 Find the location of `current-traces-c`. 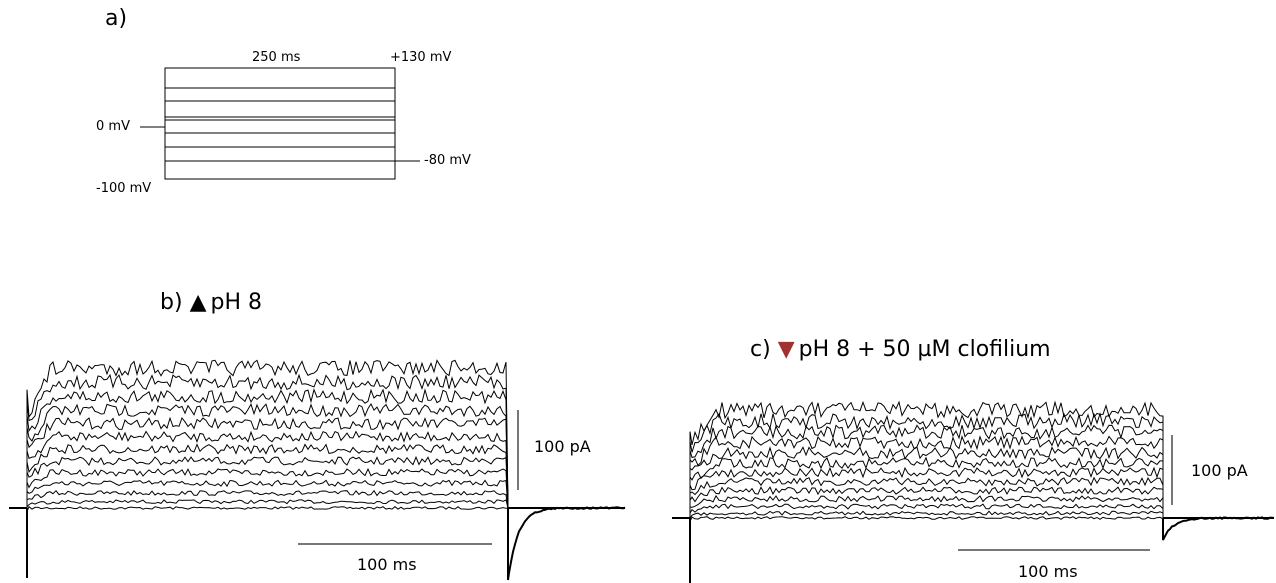

current-traces-c is located at coordinates (973, 491).